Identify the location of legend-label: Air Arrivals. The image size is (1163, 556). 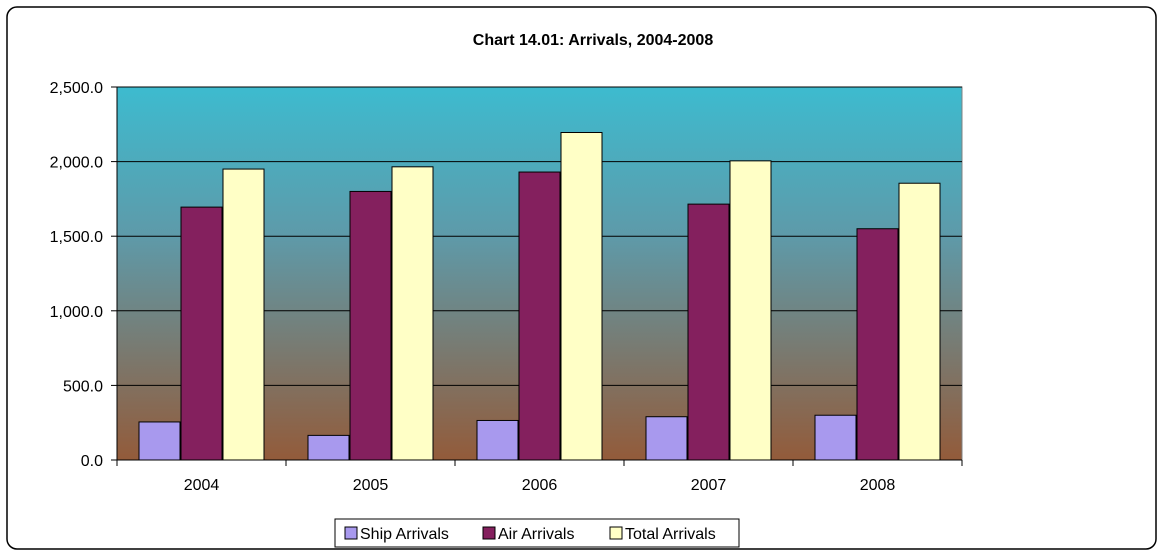
(536, 534).